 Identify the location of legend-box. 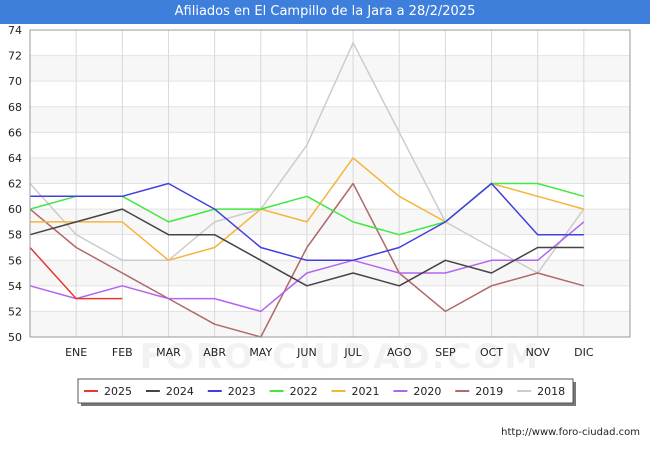
(325, 391).